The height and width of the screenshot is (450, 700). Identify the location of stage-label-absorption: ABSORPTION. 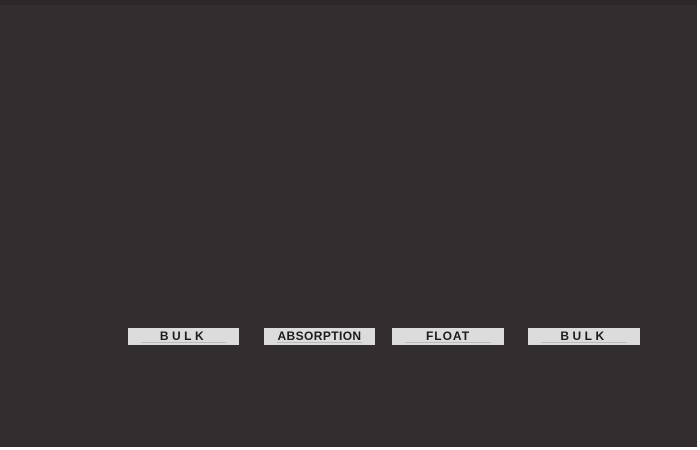
(319, 336).